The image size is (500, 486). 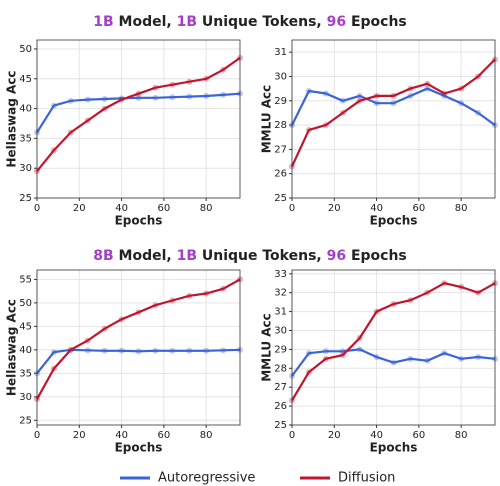 What do you see at coordinates (280, 387) in the screenshot?
I see `y-tick-label: 27` at bounding box center [280, 387].